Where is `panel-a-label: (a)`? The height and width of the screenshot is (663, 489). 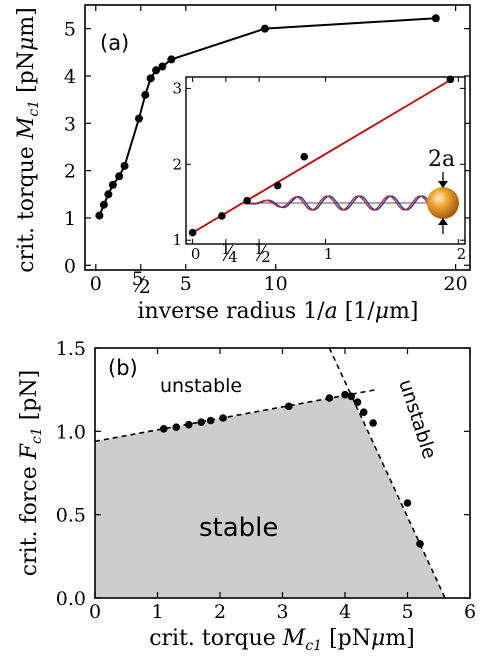
panel-a-label: (a) is located at coordinates (114, 43).